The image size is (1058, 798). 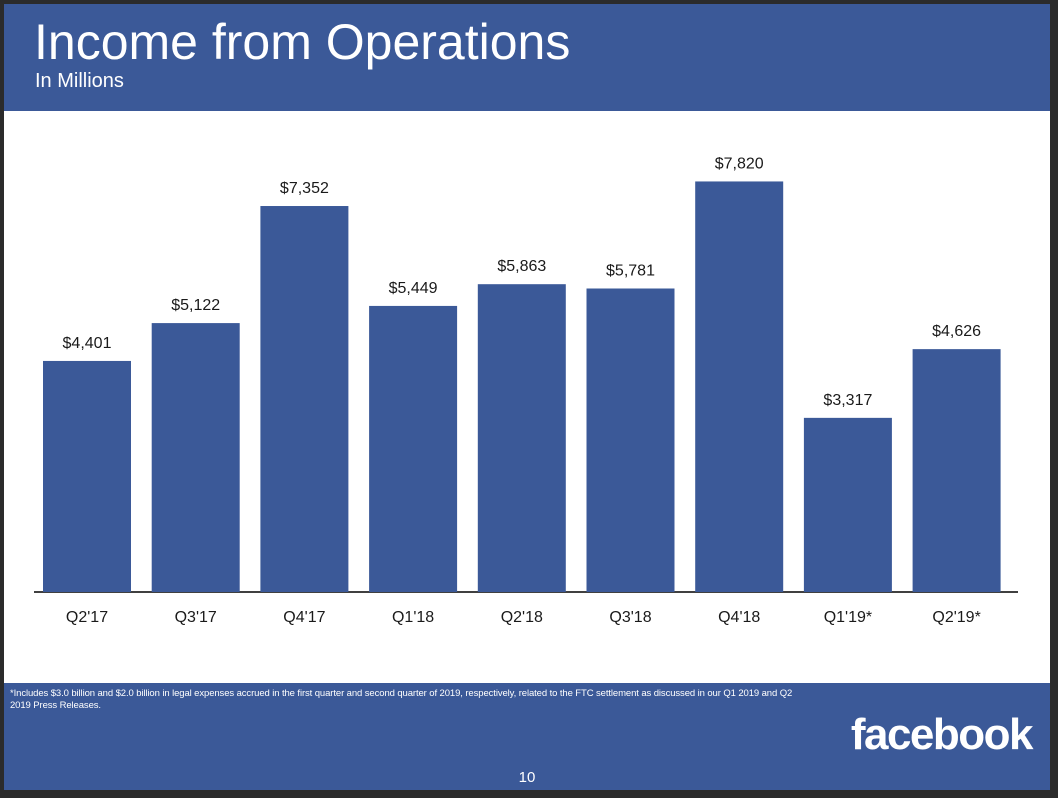 I want to click on bar-Q1'19*, so click(x=847, y=504).